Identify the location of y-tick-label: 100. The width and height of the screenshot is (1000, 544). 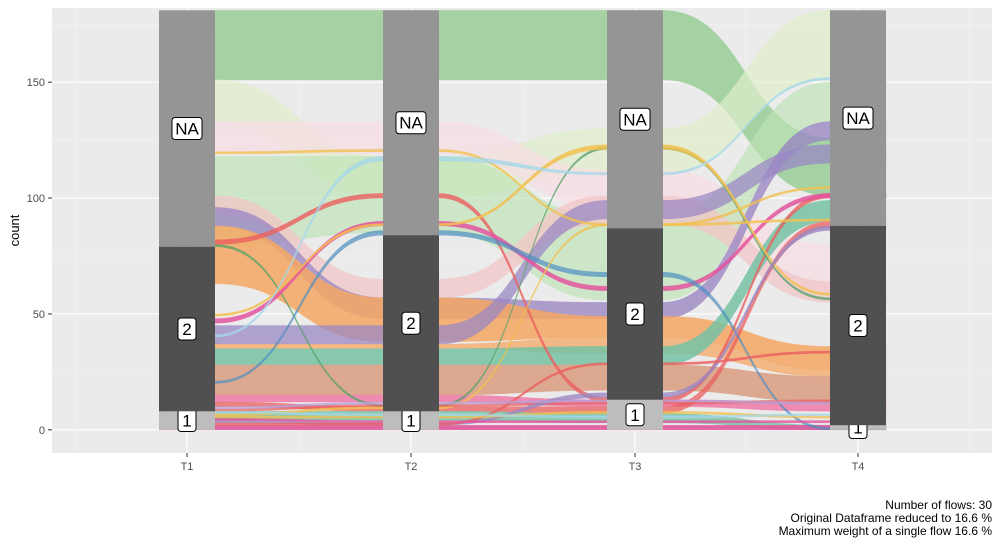
(36, 199).